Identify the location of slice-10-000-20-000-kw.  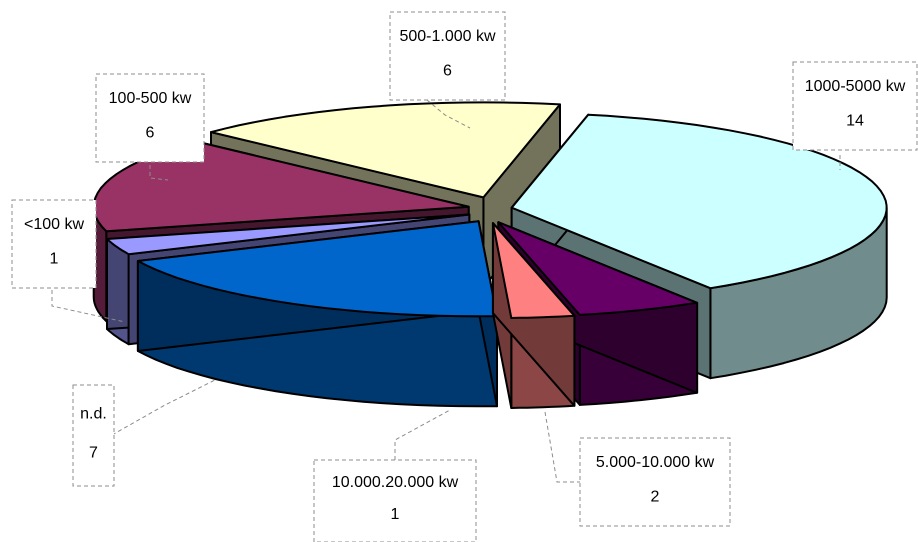
(533, 315).